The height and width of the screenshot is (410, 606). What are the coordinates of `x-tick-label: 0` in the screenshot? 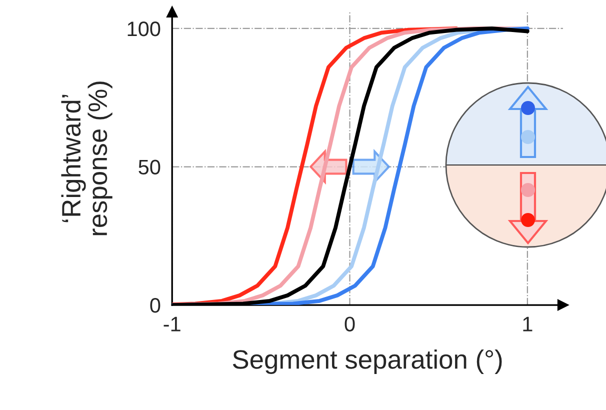 It's located at (349, 324).